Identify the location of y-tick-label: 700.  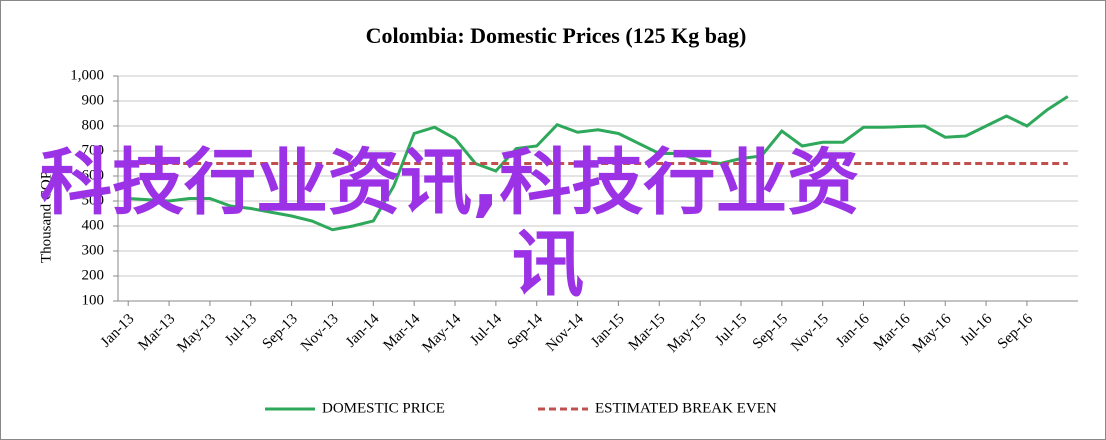
(93, 150).